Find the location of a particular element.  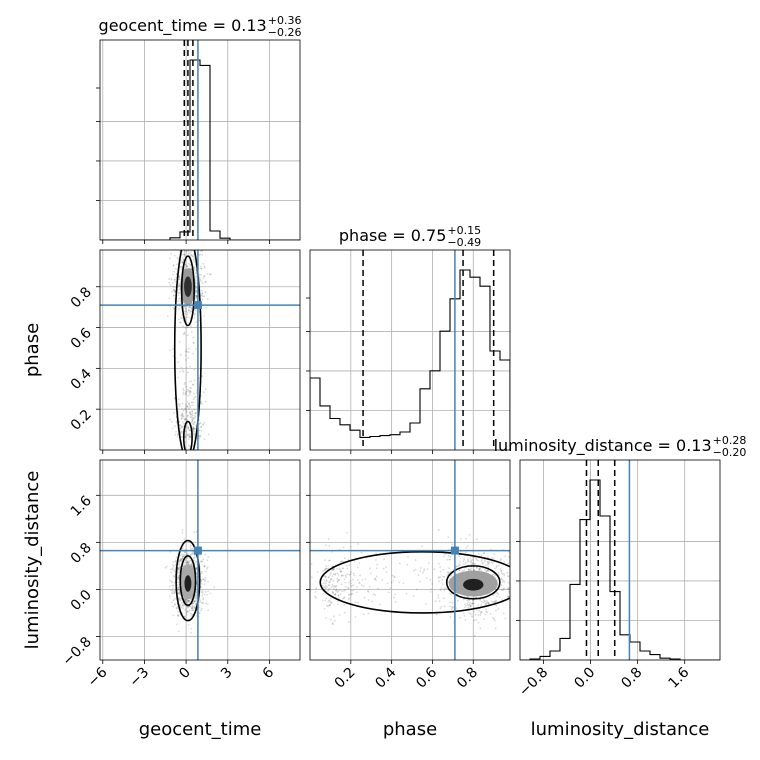

ytick-label-luminosity-distance: 1.6 is located at coordinates (81, 506).